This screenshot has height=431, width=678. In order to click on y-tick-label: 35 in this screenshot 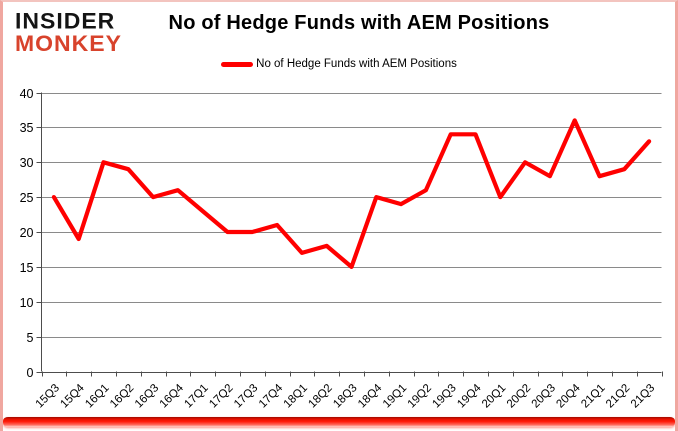, I will do `click(27, 128)`.